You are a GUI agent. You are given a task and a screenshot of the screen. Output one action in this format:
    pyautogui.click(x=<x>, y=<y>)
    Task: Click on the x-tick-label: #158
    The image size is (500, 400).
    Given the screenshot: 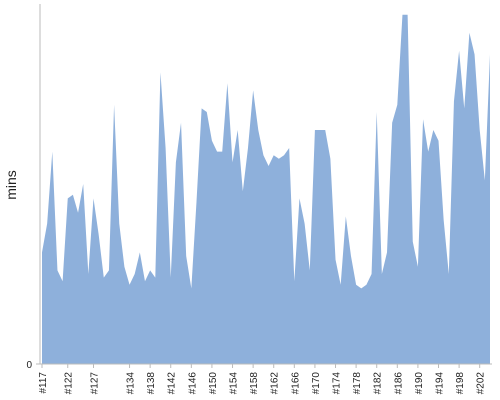 What is the action you would take?
    pyautogui.click(x=254, y=383)
    